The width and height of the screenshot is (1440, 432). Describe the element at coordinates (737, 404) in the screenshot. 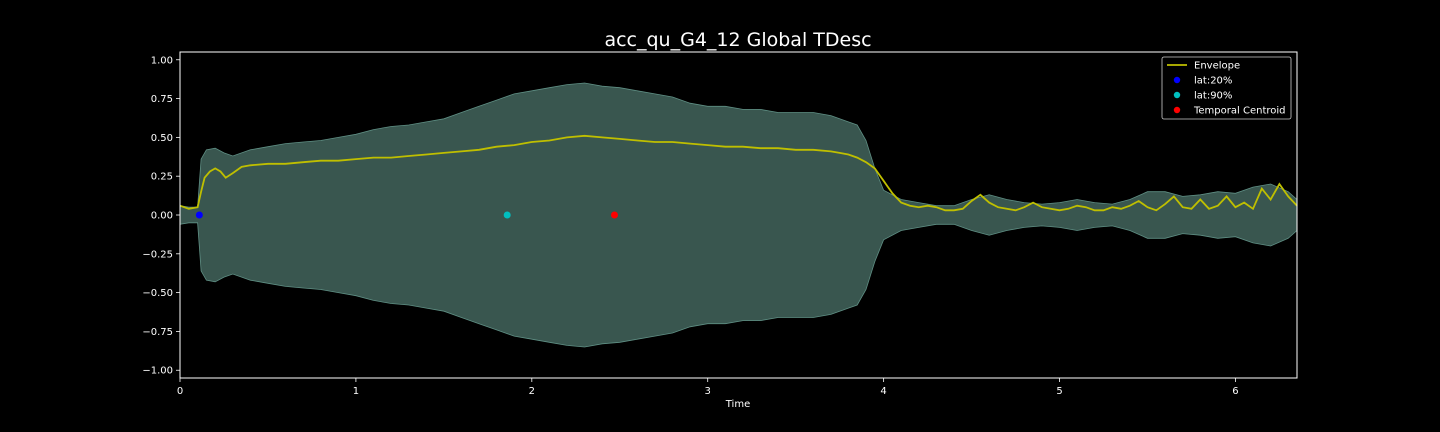

I see `x-axis-label: Time` at that location.